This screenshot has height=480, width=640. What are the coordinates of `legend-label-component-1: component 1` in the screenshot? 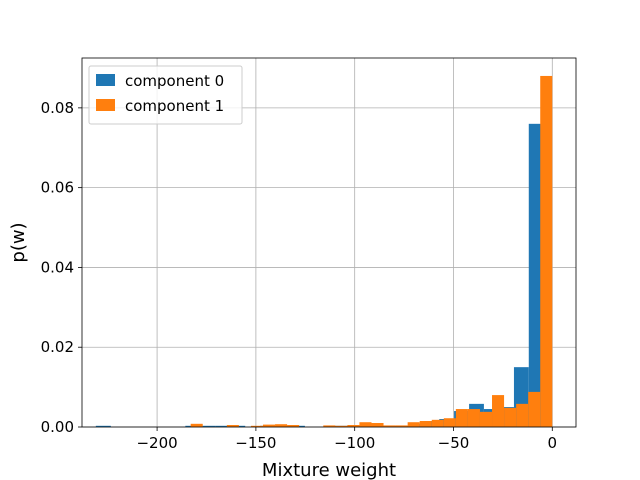 It's located at (174, 106).